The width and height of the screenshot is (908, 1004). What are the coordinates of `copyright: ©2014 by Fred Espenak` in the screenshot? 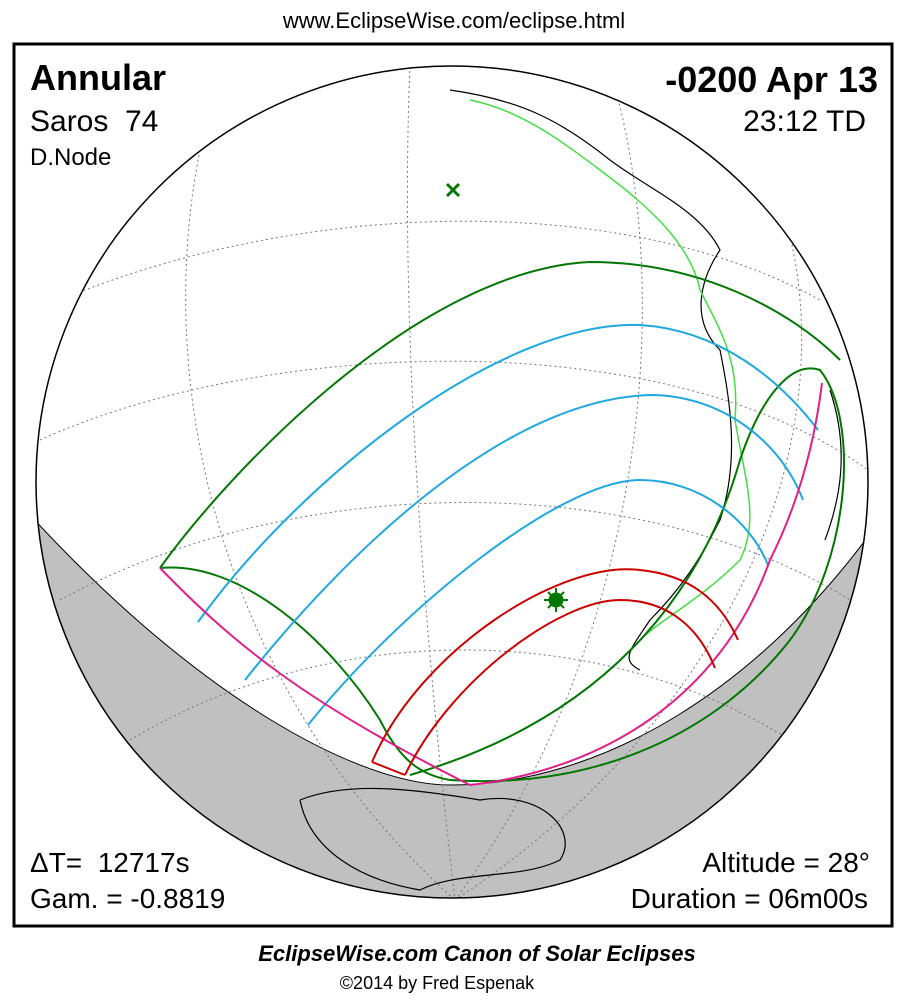 It's located at (437, 983).